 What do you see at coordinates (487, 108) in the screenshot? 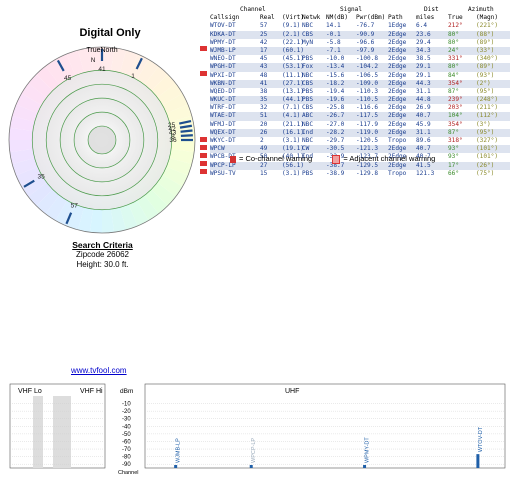
I see `table-cell: (211°)` at bounding box center [487, 108].